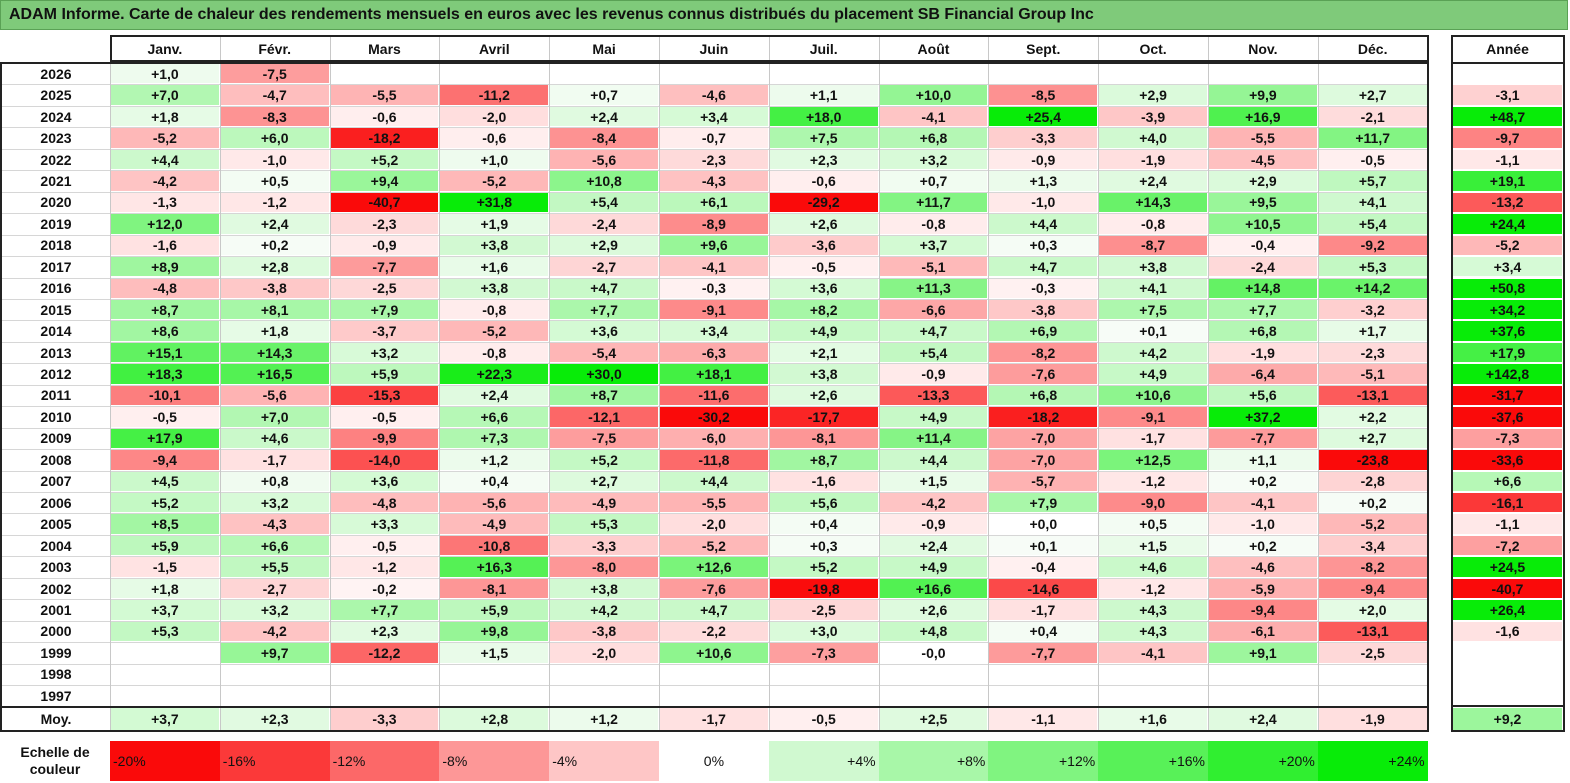 This screenshot has width=1570, height=783. What do you see at coordinates (604, 545) in the screenshot?
I see `heatmap-cell: -3,3` at bounding box center [604, 545].